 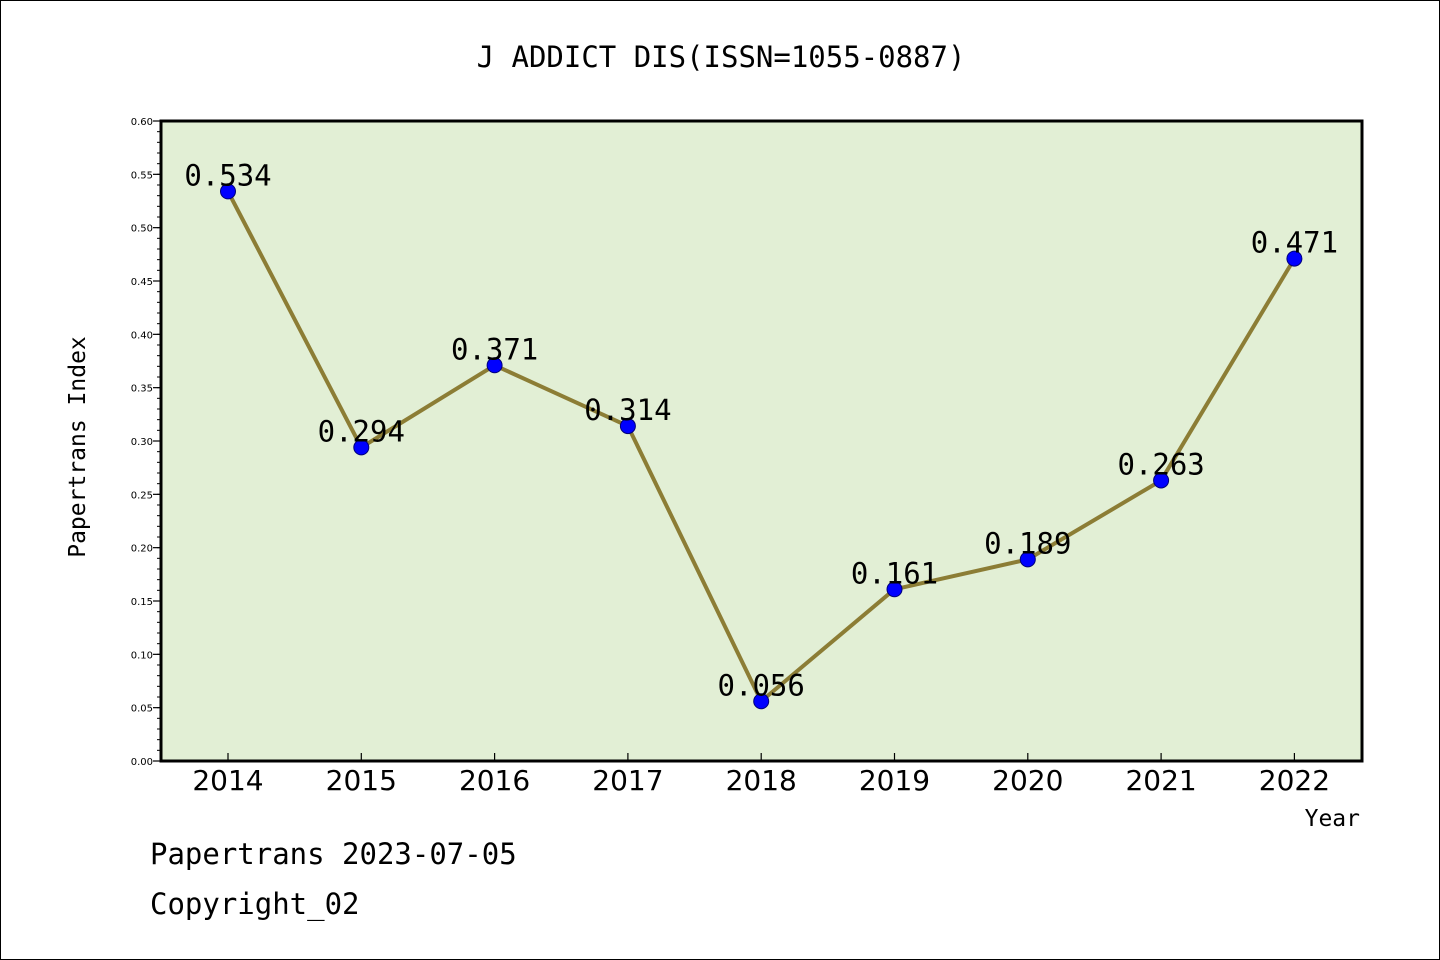 What do you see at coordinates (142, 655) in the screenshot?
I see `y-tick-label: 0.10` at bounding box center [142, 655].